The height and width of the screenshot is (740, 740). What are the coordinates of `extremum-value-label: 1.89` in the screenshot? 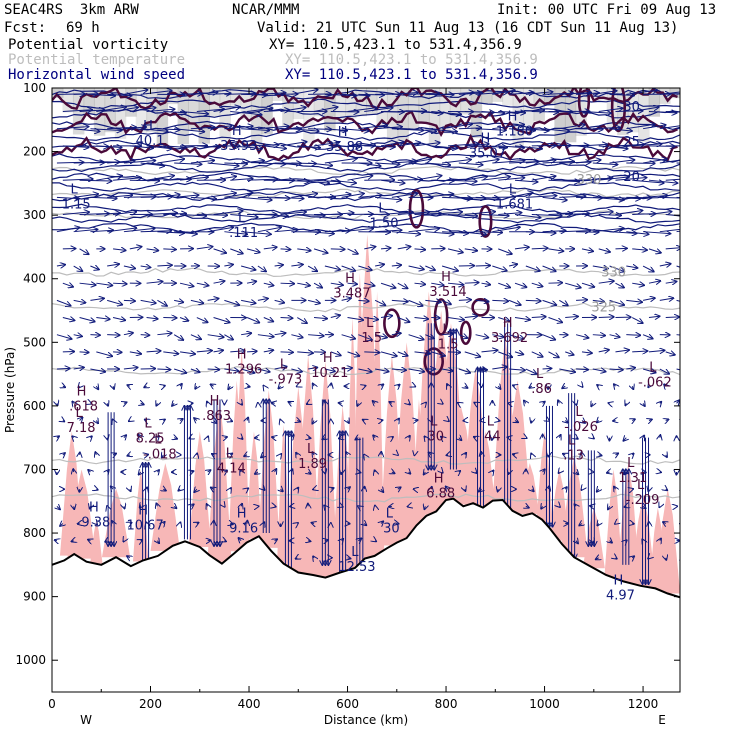 It's located at (312, 464).